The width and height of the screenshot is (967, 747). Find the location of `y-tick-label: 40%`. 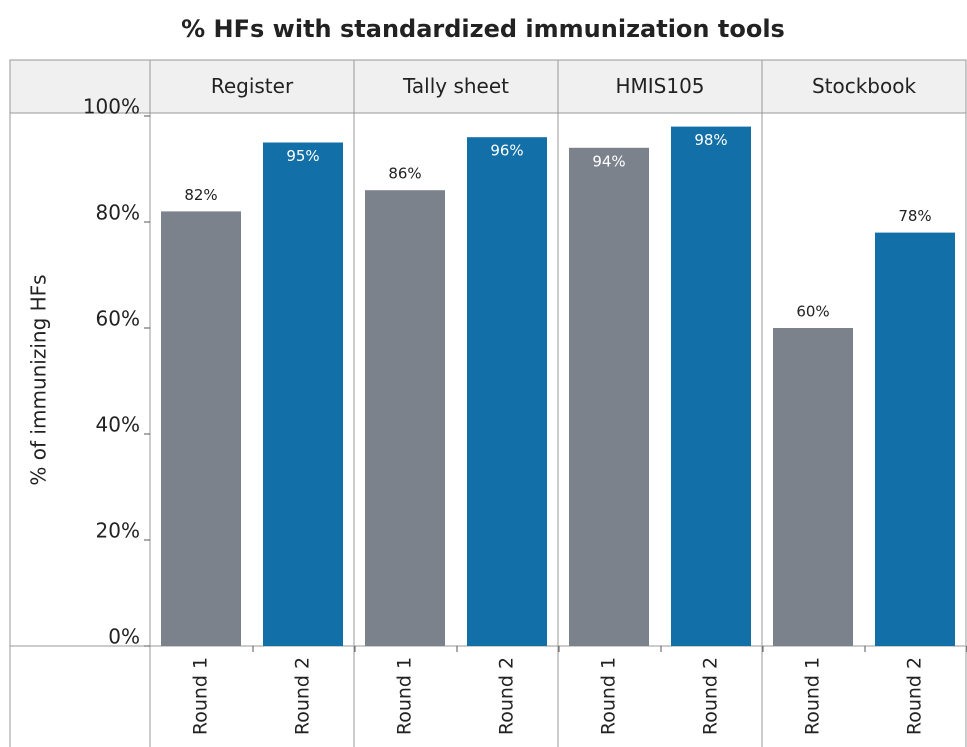

y-tick-label: 40% is located at coordinates (118, 425).